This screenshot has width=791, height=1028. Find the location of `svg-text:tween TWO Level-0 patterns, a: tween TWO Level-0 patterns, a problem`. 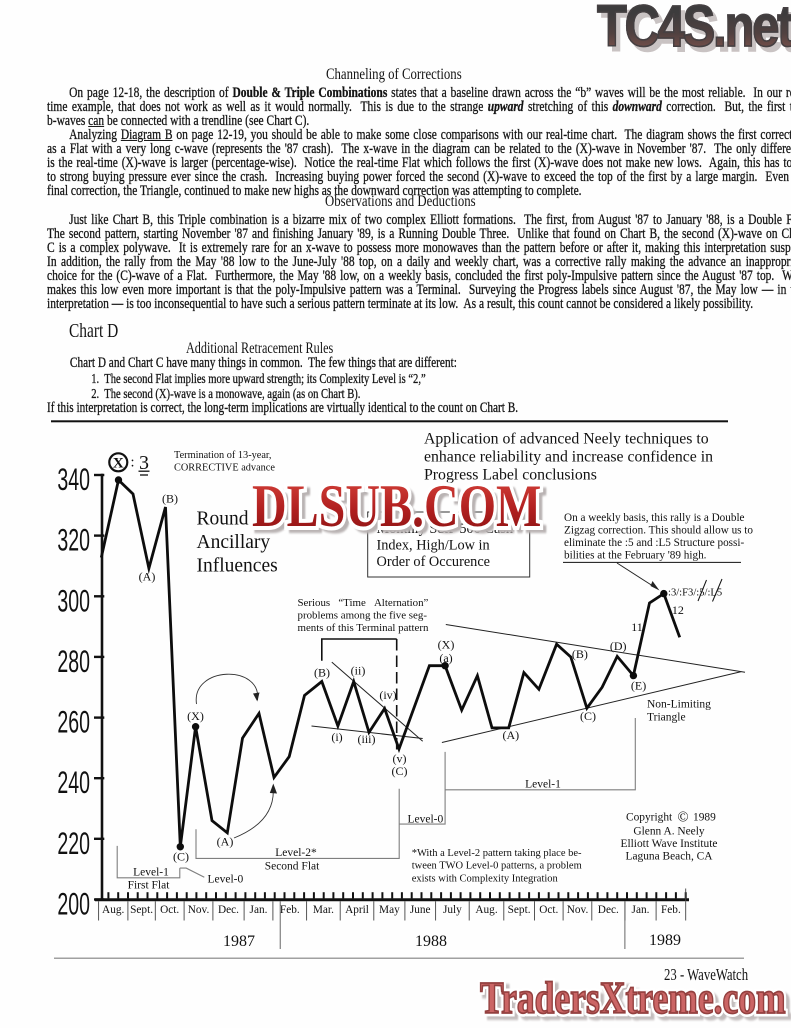

svg-text:tween TWO Level-0 patterns, a: tween TWO Level-0 patterns, a problem is located at coordinates (497, 866).